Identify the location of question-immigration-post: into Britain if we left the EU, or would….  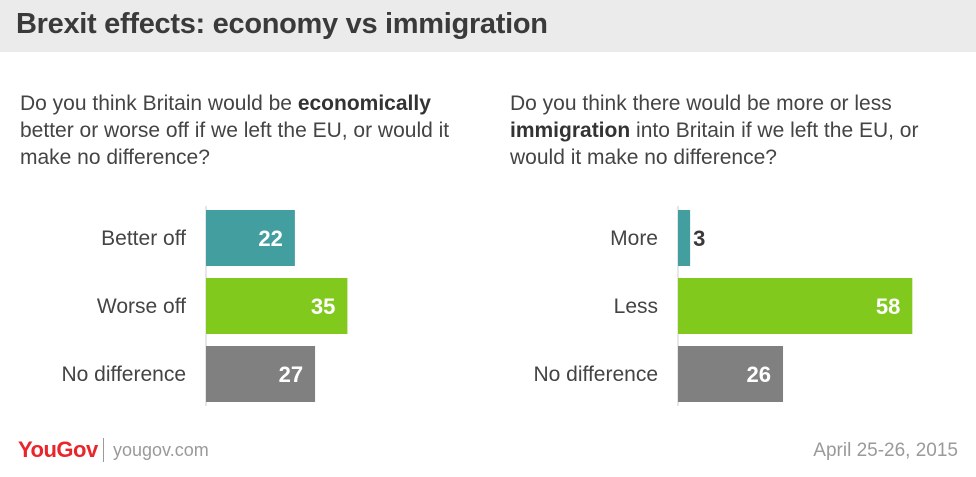
(714, 144).